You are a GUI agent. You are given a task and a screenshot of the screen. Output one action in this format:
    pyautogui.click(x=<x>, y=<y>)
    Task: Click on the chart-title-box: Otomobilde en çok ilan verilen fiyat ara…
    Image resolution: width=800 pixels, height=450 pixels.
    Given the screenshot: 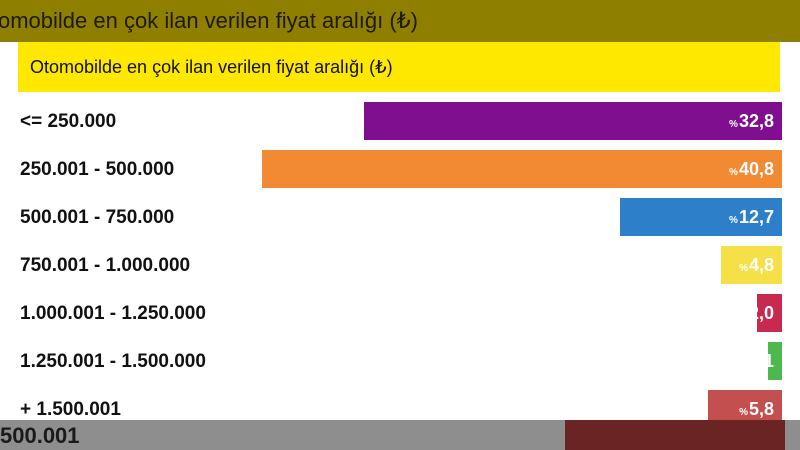 What is the action you would take?
    pyautogui.click(x=399, y=67)
    